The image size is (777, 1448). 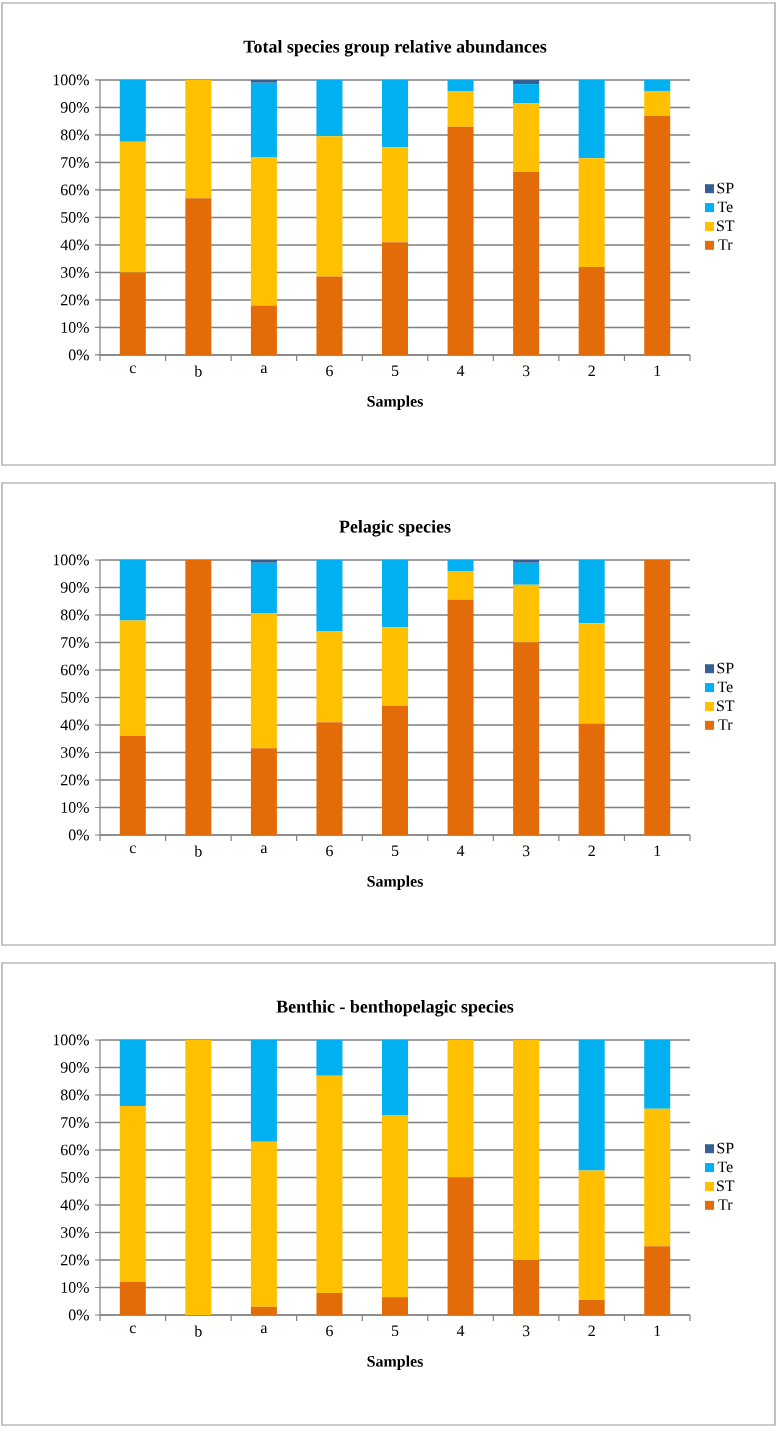 I want to click on chart-title: Pelagic species, so click(x=395, y=528).